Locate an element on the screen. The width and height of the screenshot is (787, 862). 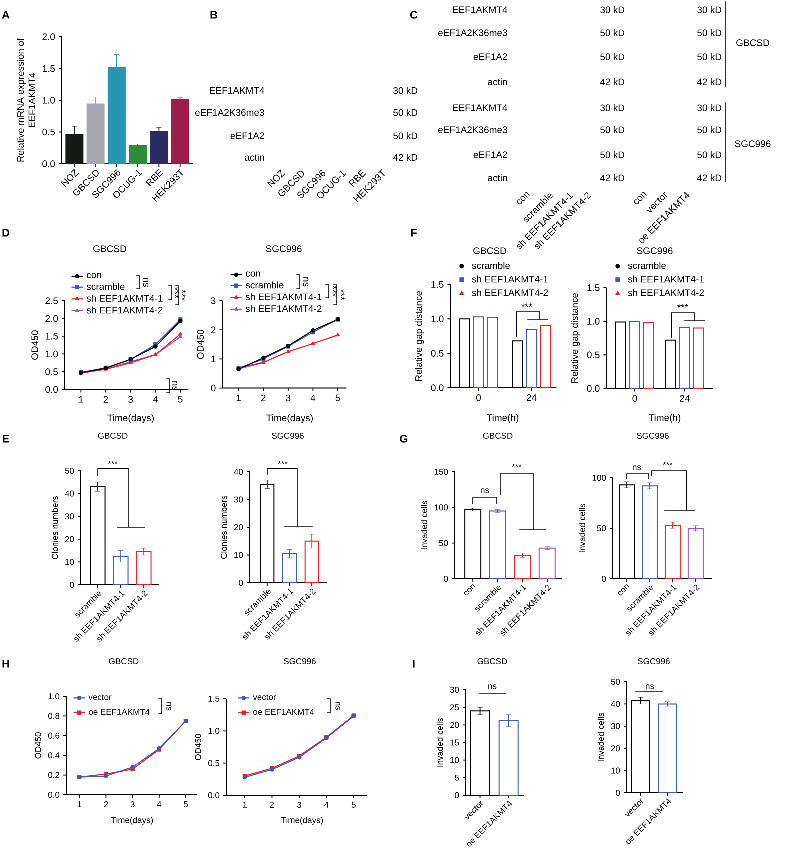
text: I is located at coordinates (414, 664).